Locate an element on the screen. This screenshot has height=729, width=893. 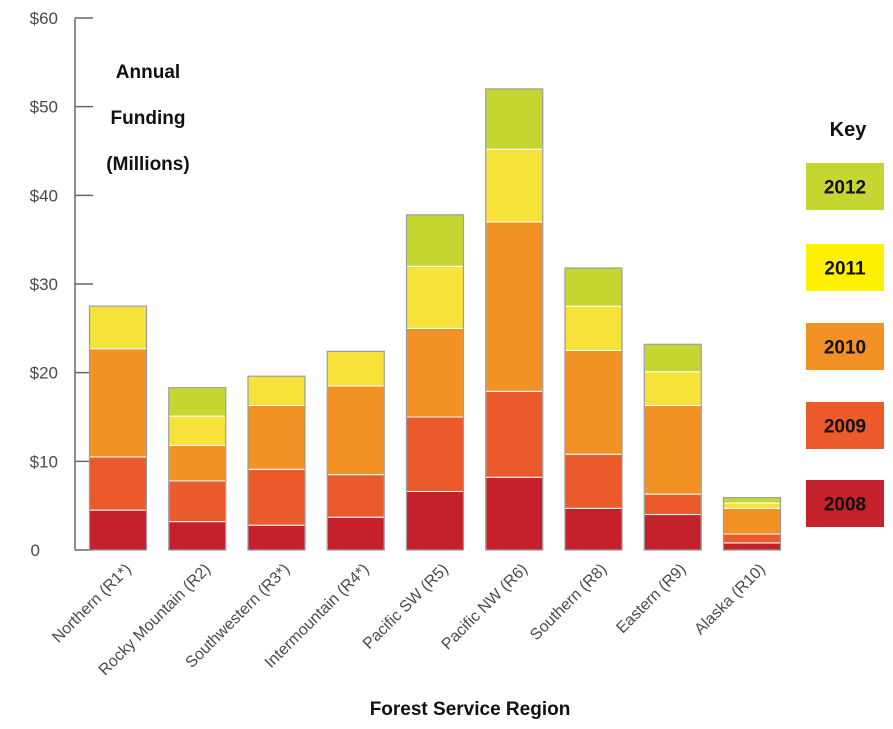
y-tick-label: $30 is located at coordinates (44, 284).